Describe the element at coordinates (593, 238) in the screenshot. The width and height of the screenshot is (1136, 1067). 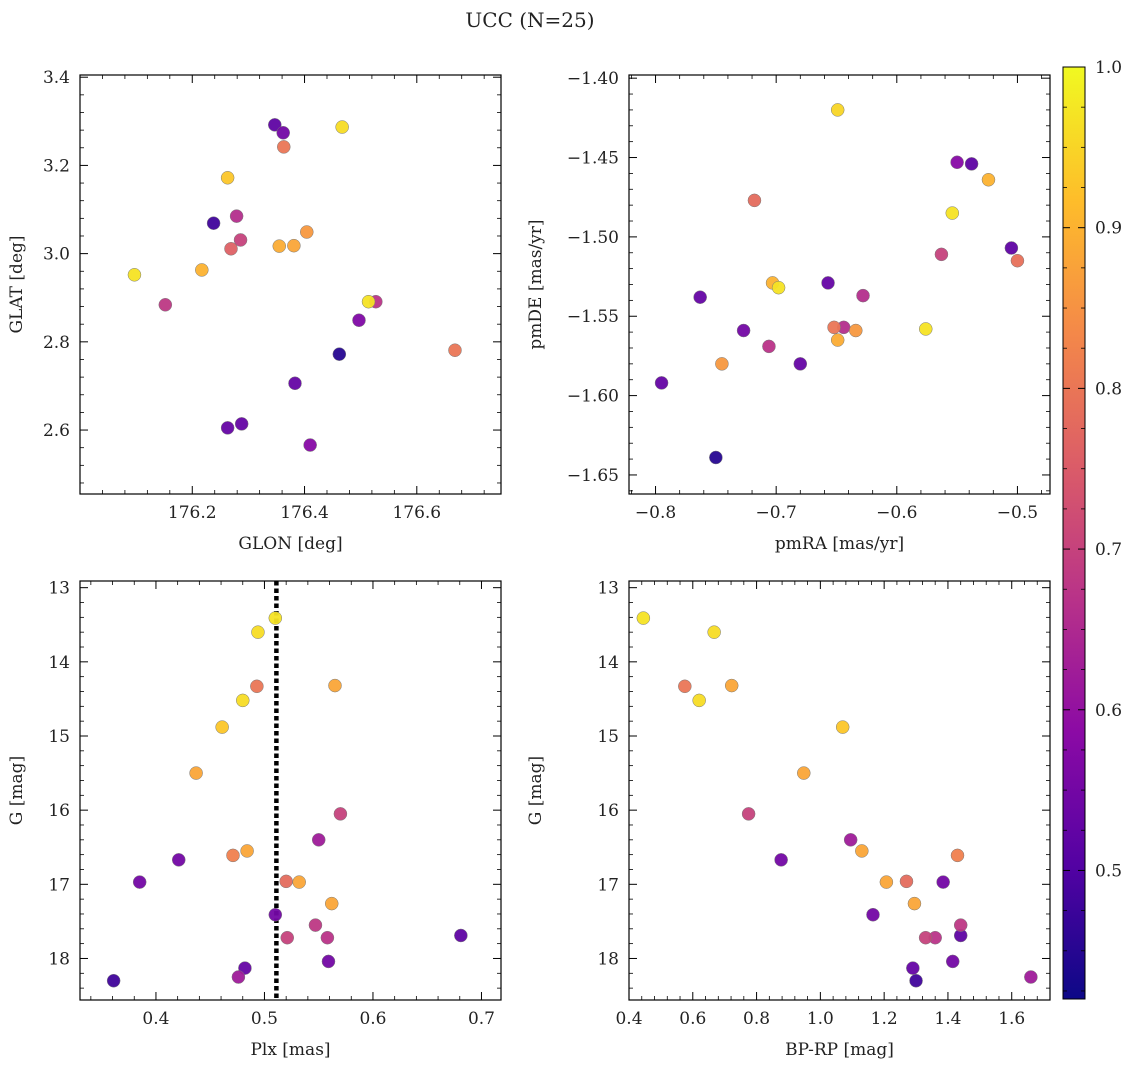
I see `y-tick-label: −1.50` at that location.